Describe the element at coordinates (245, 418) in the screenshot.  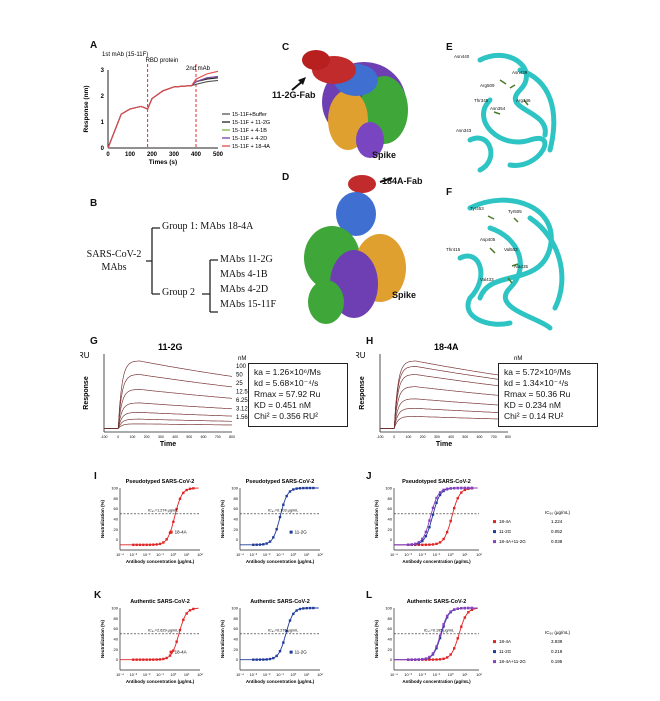
I see `concentration-label: 1.5625` at that location.